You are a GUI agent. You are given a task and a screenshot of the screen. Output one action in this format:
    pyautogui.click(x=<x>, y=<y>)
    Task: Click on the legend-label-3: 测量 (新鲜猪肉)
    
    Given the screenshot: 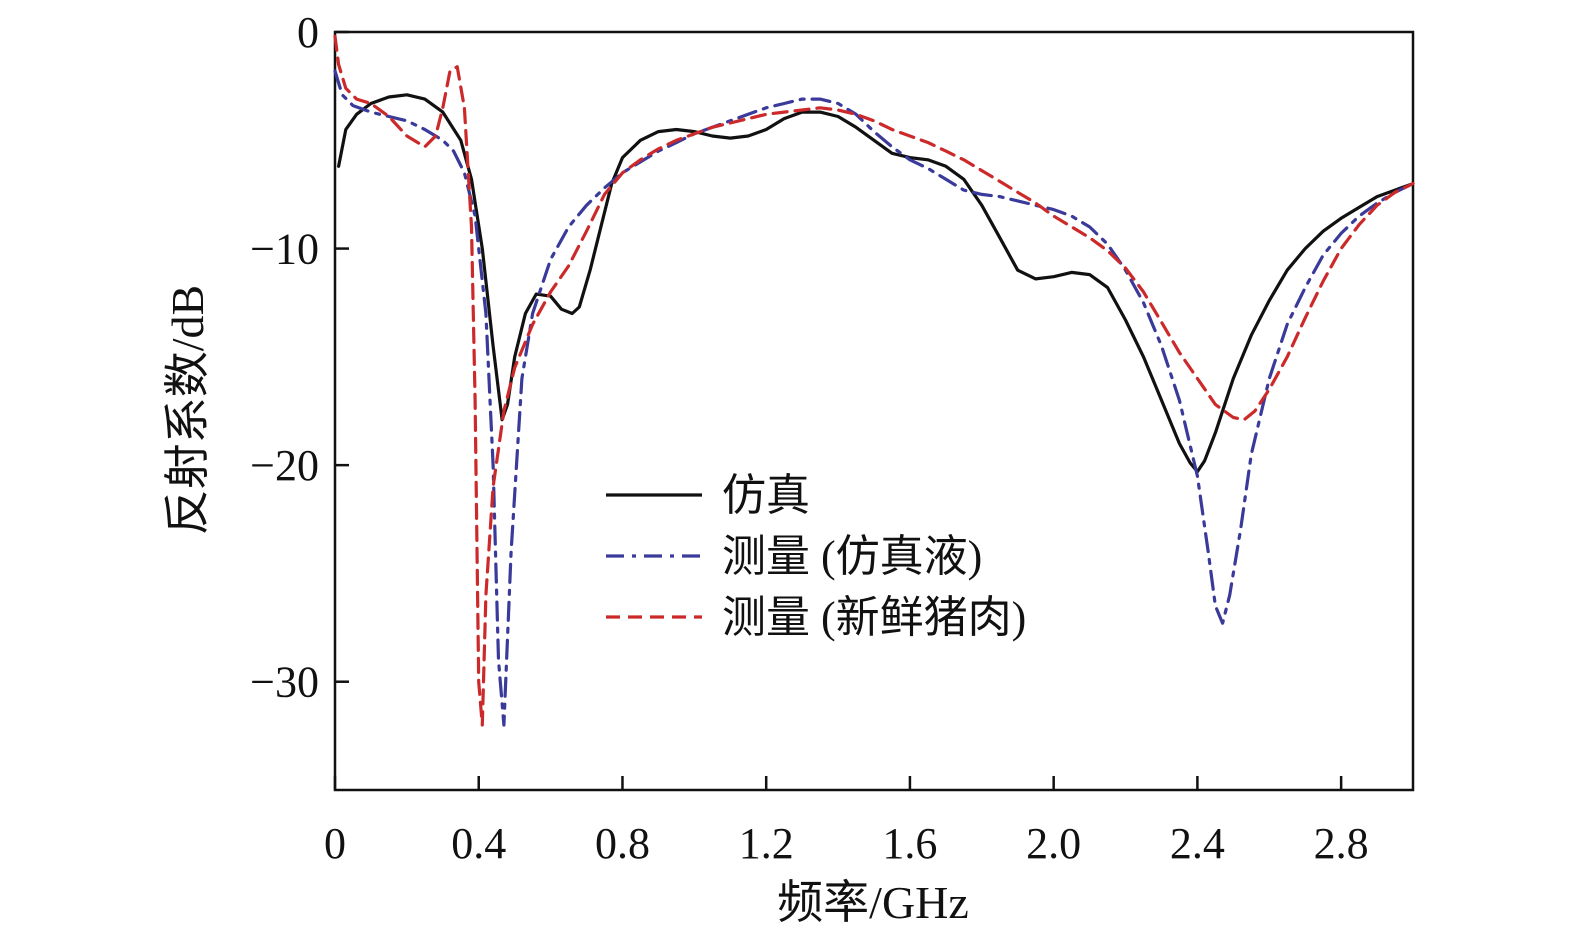 What is the action you would take?
    pyautogui.click(x=874, y=617)
    